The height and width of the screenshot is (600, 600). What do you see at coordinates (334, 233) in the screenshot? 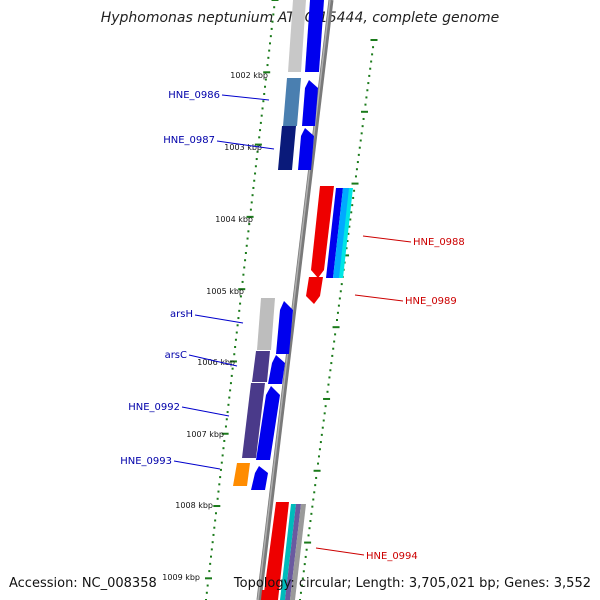
I see `gene-block-HNE_0988-a` at bounding box center [334, 233].